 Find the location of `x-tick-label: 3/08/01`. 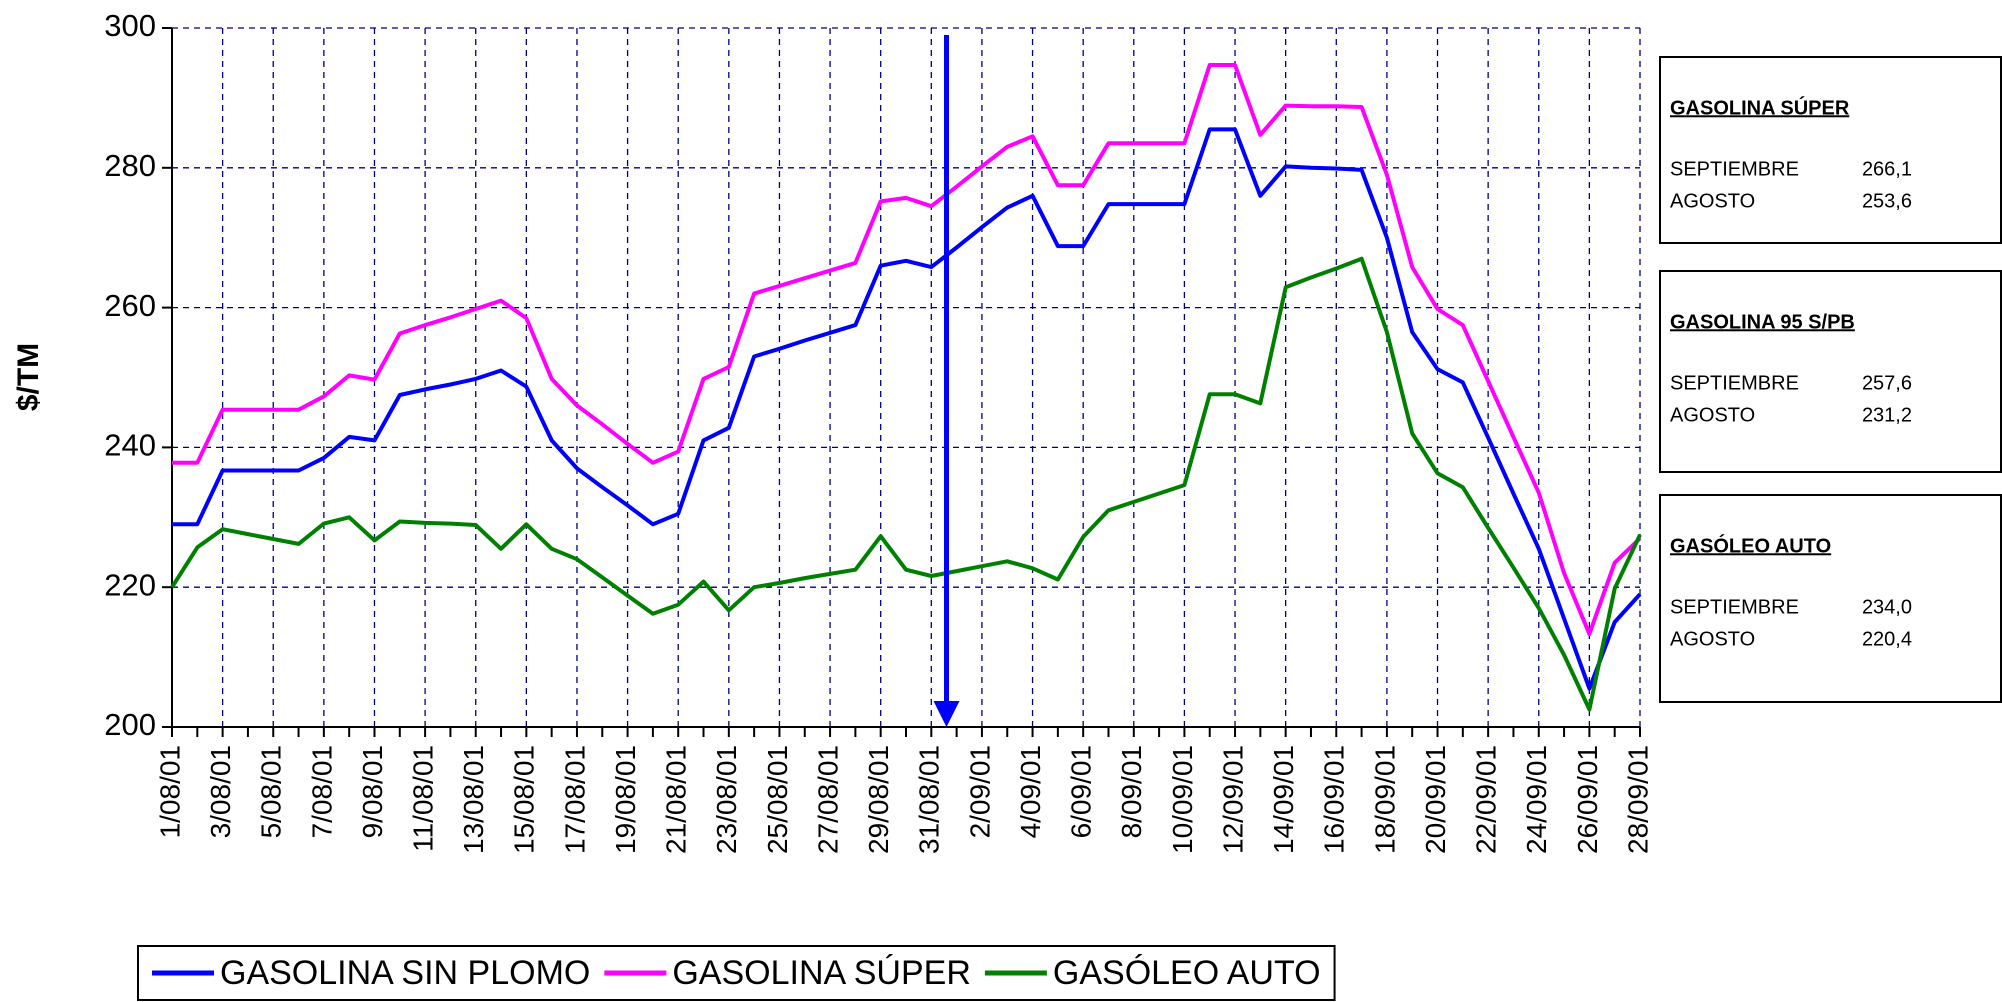

x-tick-label: 3/08/01 is located at coordinates (220, 791).